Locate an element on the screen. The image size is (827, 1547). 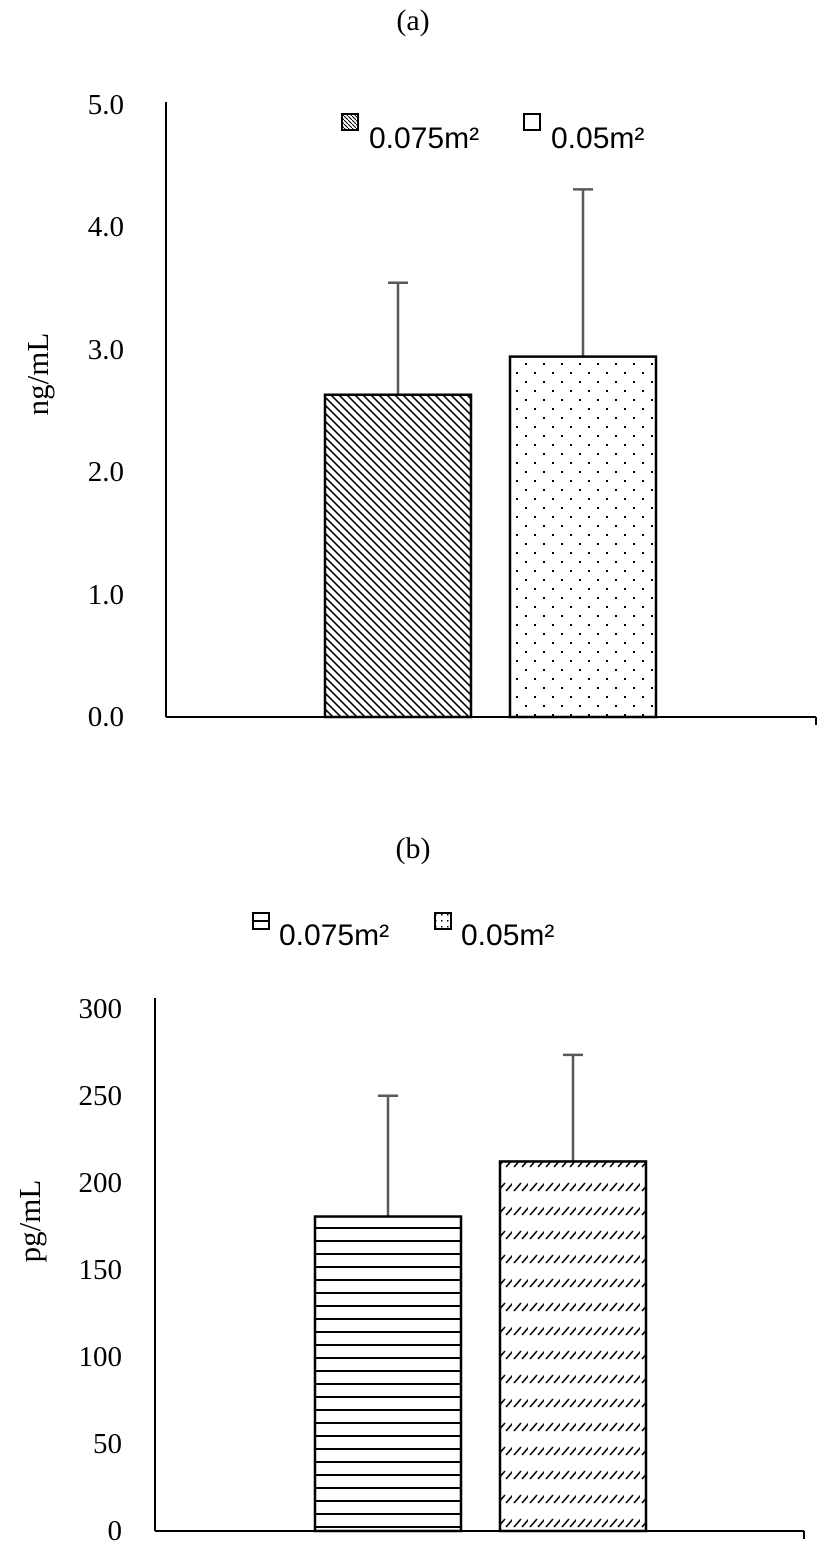
y-tick-label: 1.0 is located at coordinates (106, 595).